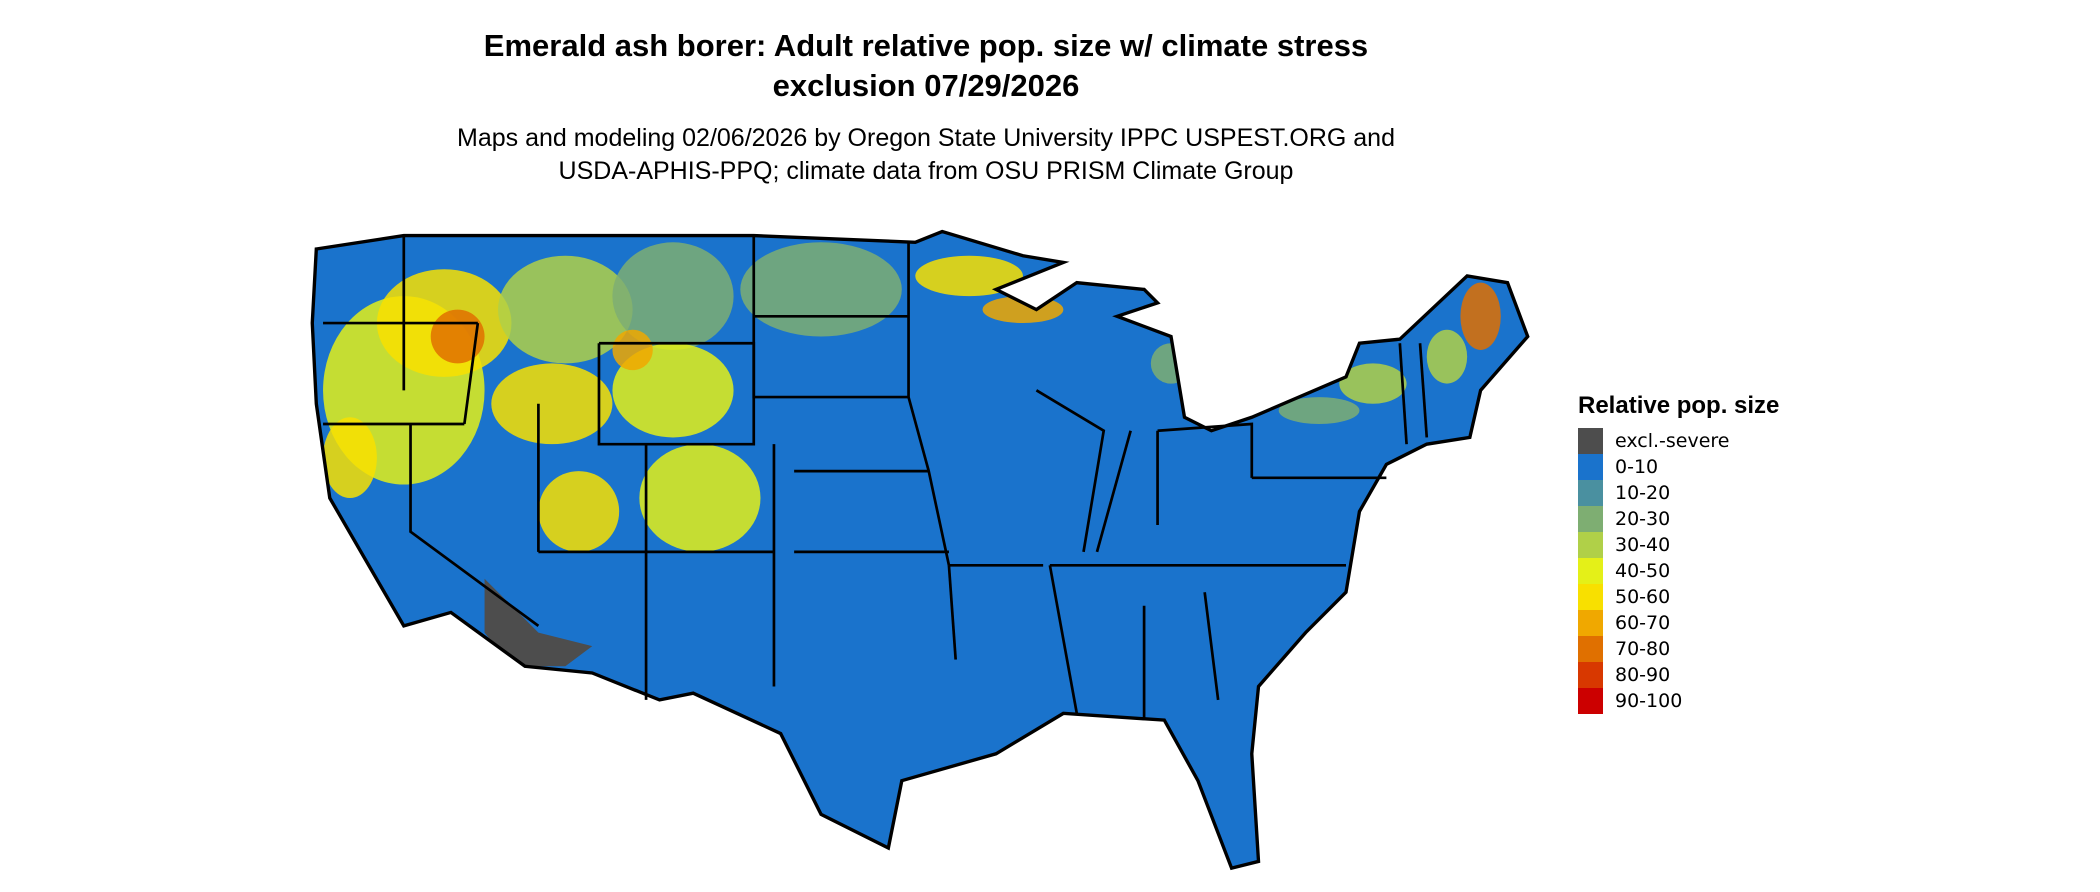 This screenshot has width=2100, height=892. I want to click on legend-item: 20-30, so click(1678, 519).